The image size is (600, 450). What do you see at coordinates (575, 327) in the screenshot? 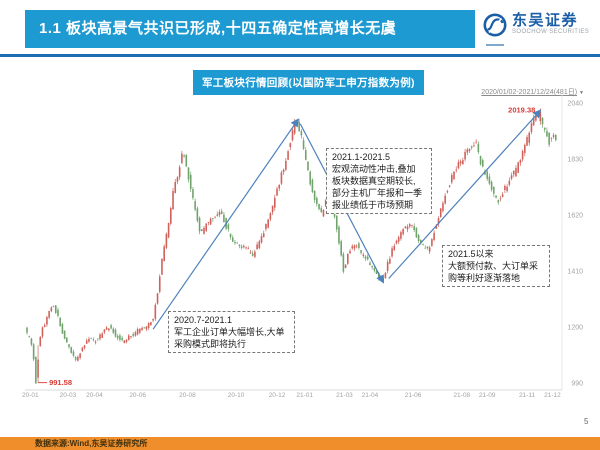
I see `svg-text: 1200` at bounding box center [575, 327].